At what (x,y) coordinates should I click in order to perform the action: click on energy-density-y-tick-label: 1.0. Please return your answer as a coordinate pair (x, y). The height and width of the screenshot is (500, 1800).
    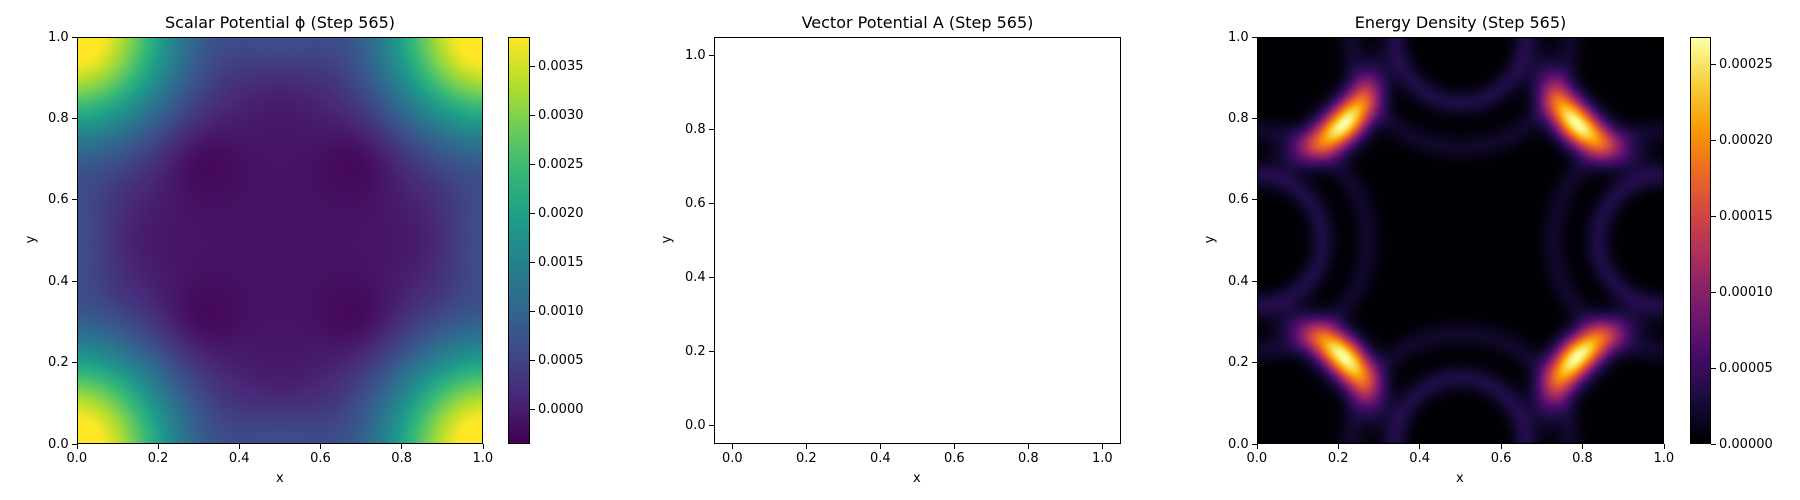
    Looking at the image, I should click on (1238, 37).